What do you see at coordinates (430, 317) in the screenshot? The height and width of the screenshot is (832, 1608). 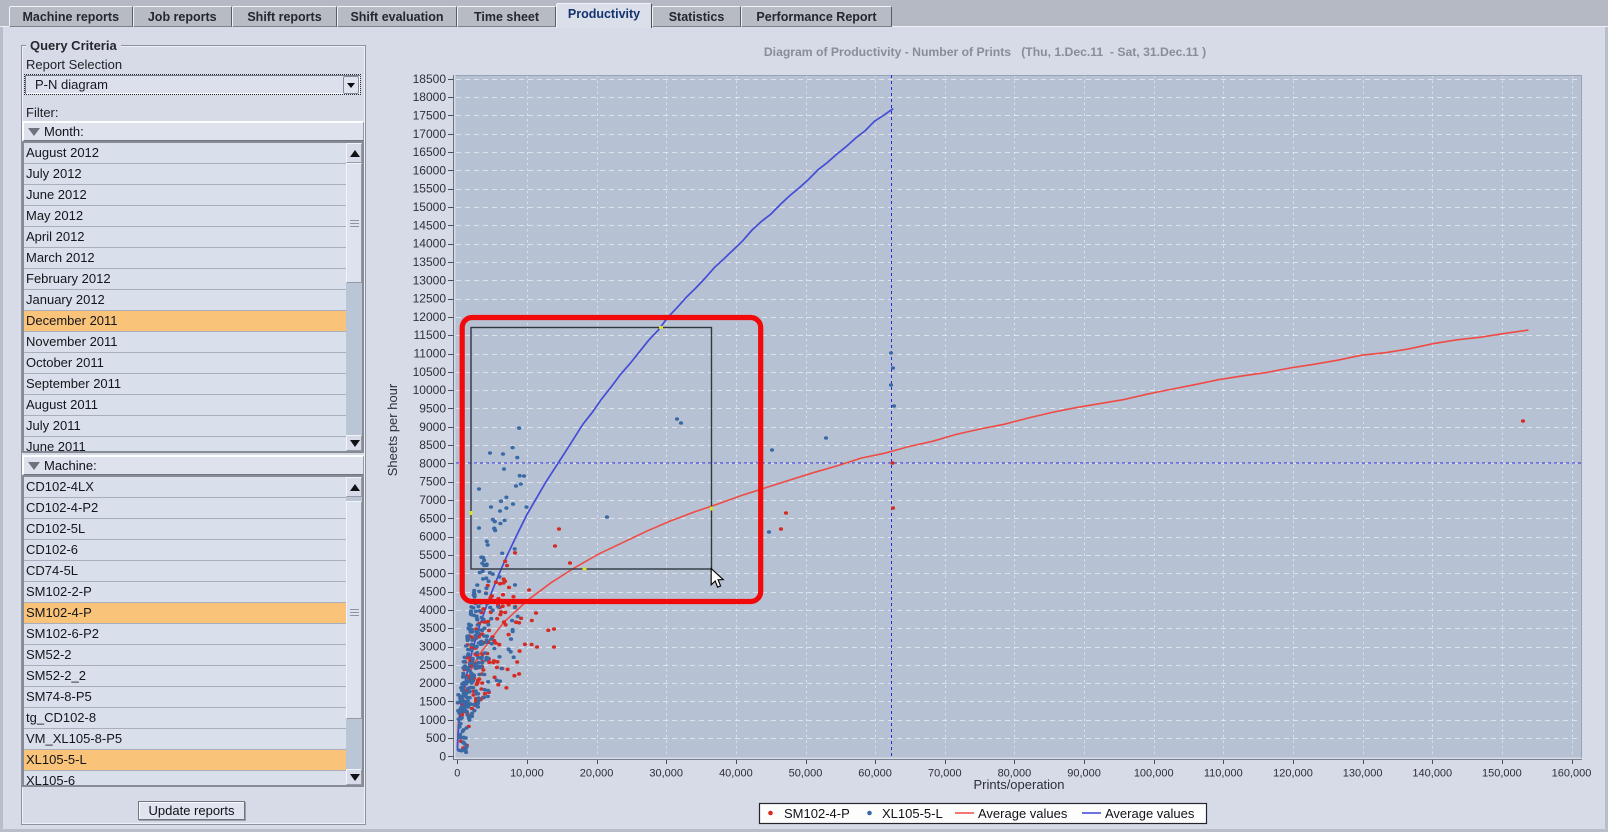 I see `svg-text: 12000` at bounding box center [430, 317].